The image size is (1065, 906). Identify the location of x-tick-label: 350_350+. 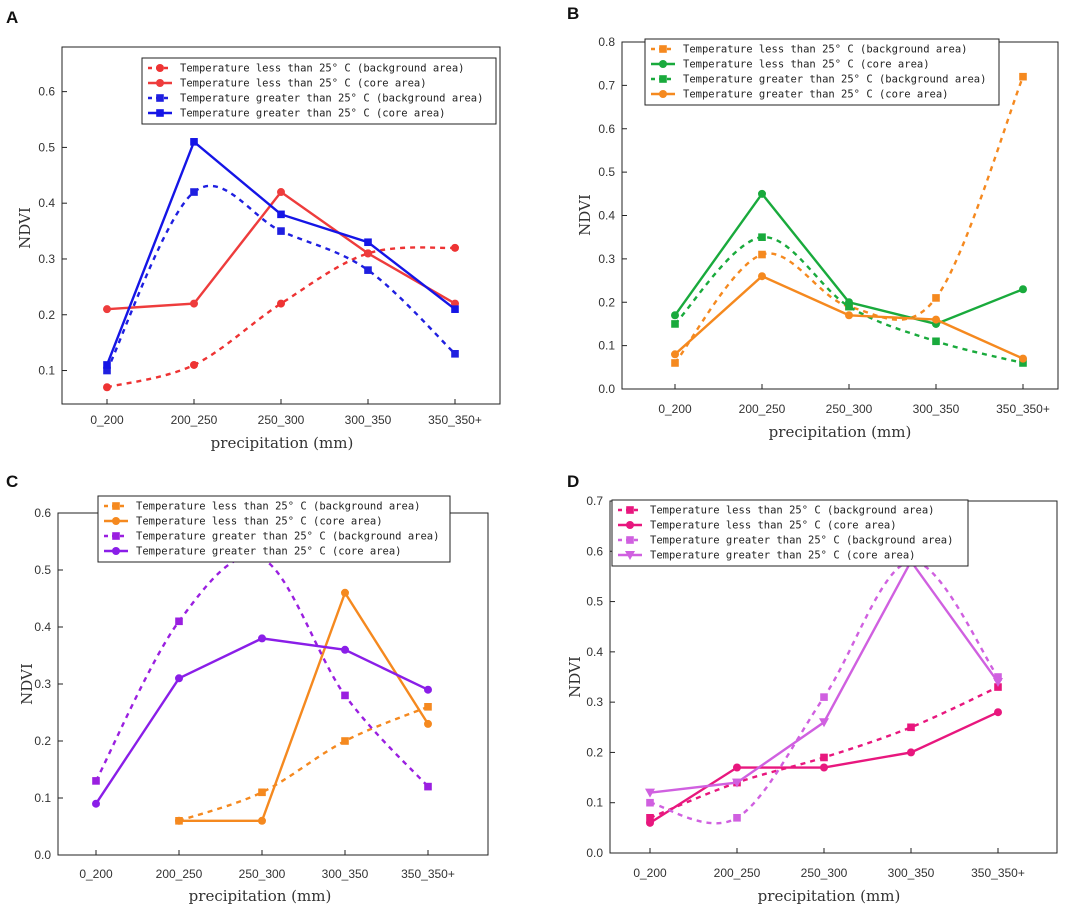
(1023, 409).